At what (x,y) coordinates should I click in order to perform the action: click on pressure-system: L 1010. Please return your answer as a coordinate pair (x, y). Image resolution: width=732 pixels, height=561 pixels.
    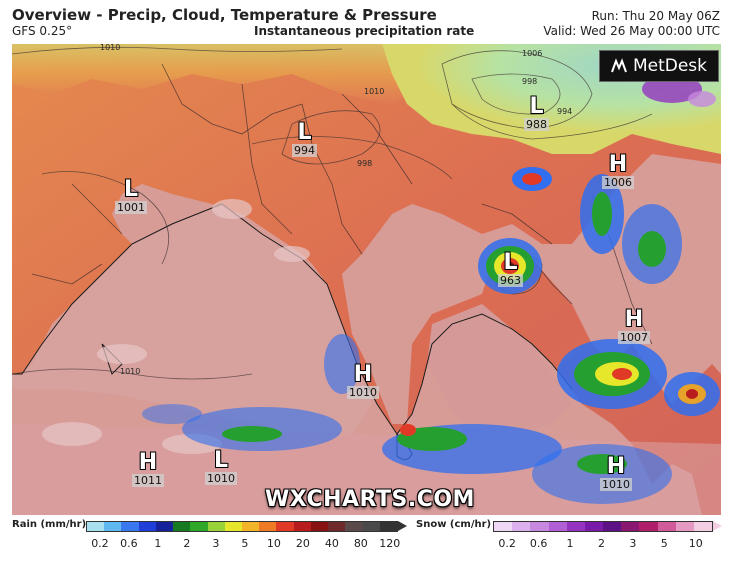
    Looking at the image, I should click on (221, 467).